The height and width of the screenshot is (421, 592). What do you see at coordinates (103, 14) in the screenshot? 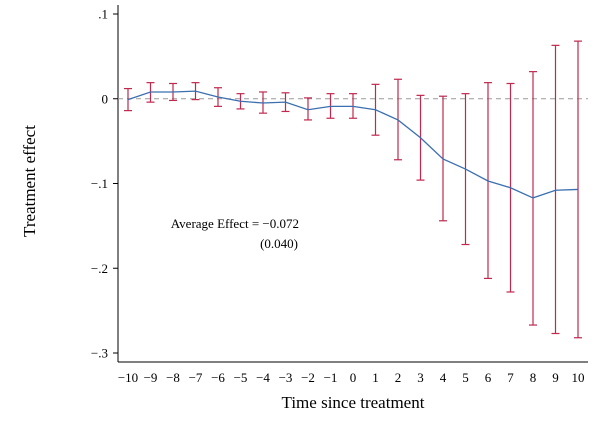
I see `y-tick-label: .1` at bounding box center [103, 14].